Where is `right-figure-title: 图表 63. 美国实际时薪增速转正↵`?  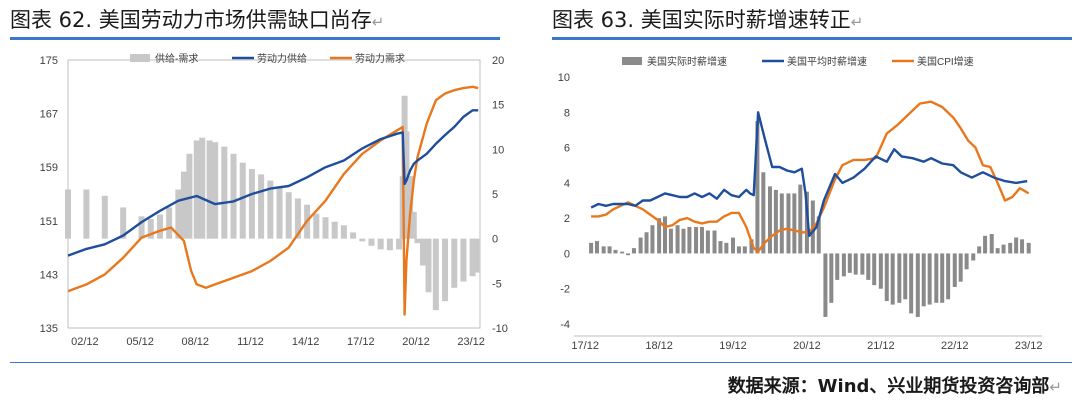 right-figure-title: 图表 63. 美国实际时薪增速转正↵ is located at coordinates (708, 20).